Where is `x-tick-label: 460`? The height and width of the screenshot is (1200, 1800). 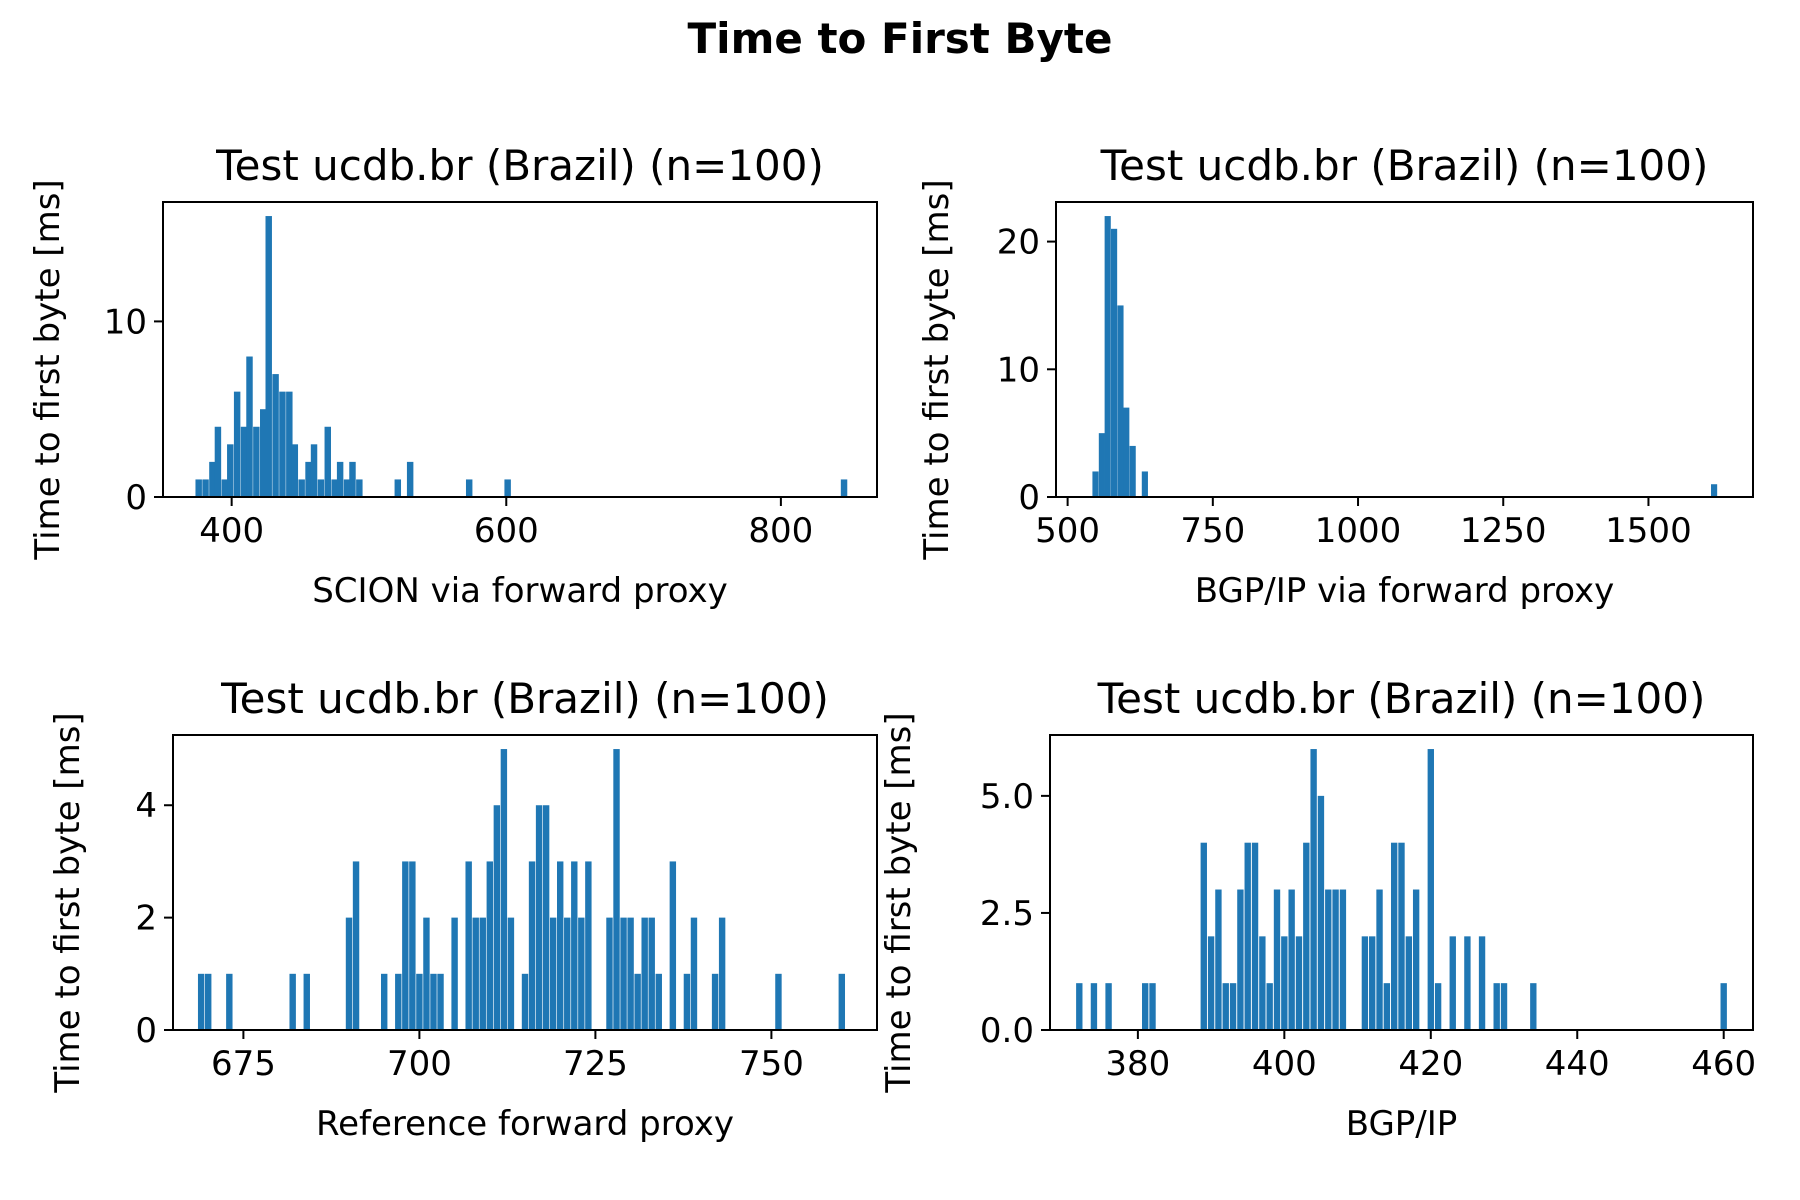 x-tick-label: 460 is located at coordinates (1723, 1064).